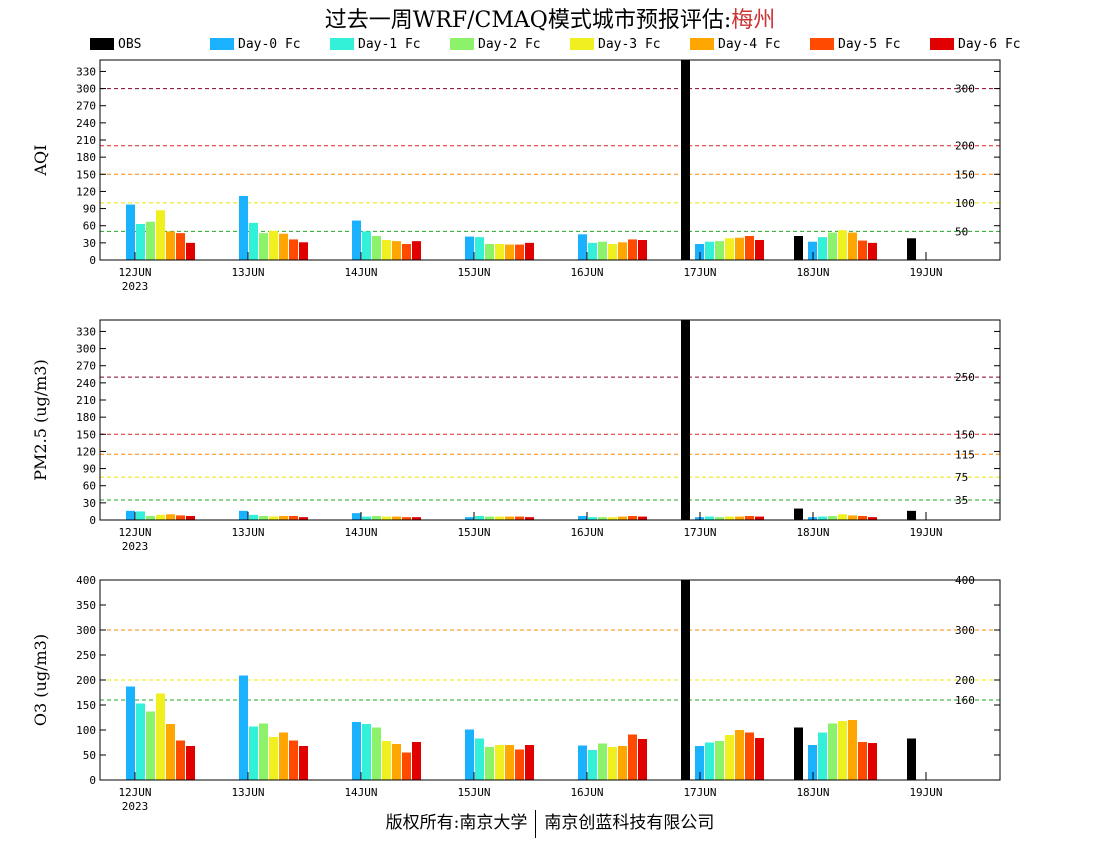  Describe the element at coordinates (92, 520) in the screenshot. I see `y-tick-label: 0` at that location.